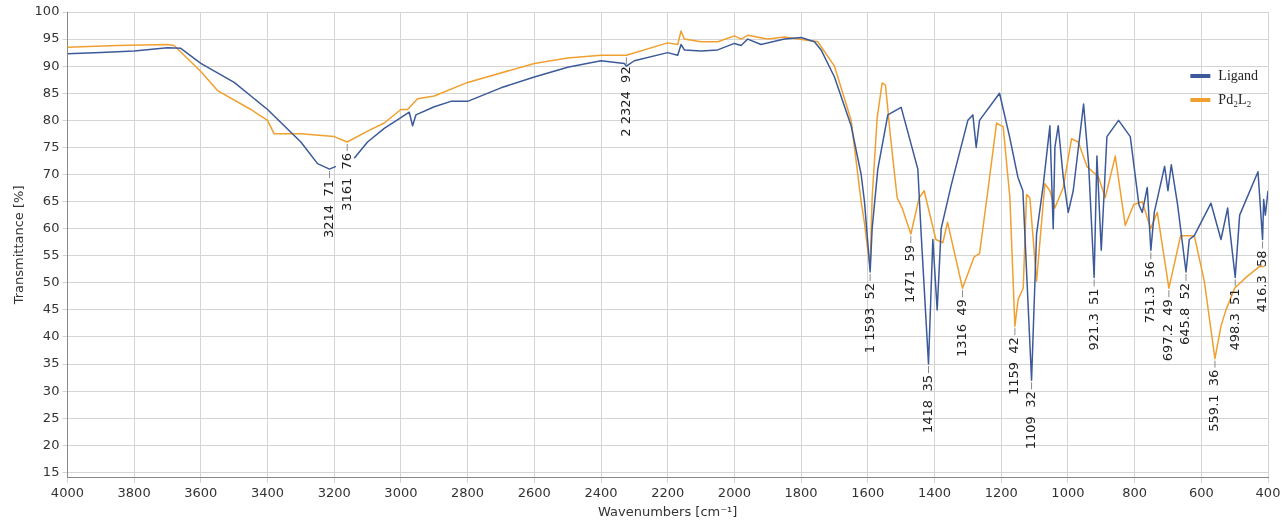  Describe the element at coordinates (51, 309) in the screenshot. I see `y-tick-label: 45` at that location.